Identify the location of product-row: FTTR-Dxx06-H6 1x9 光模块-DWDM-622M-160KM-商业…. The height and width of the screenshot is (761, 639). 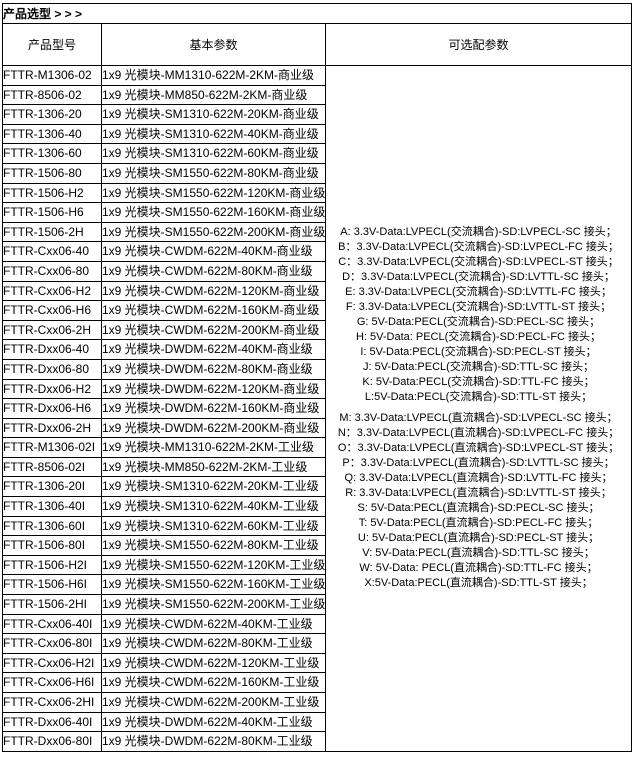
(317, 408).